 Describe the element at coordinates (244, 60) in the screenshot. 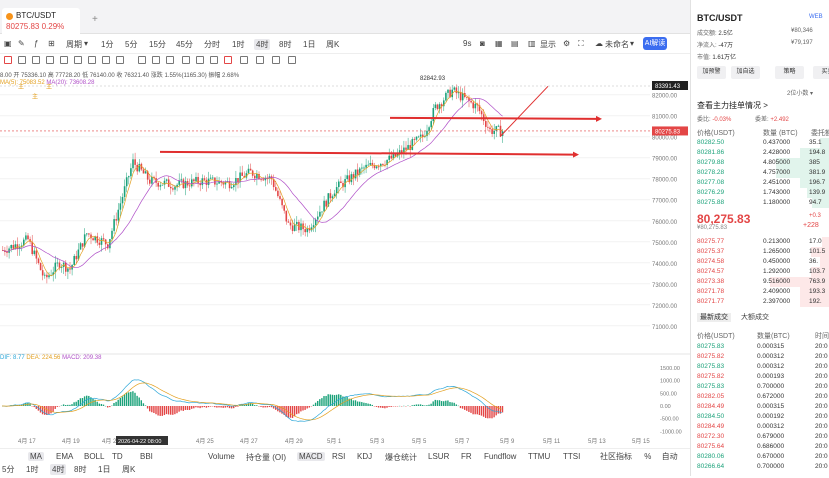

I see `magnify-icon` at that location.